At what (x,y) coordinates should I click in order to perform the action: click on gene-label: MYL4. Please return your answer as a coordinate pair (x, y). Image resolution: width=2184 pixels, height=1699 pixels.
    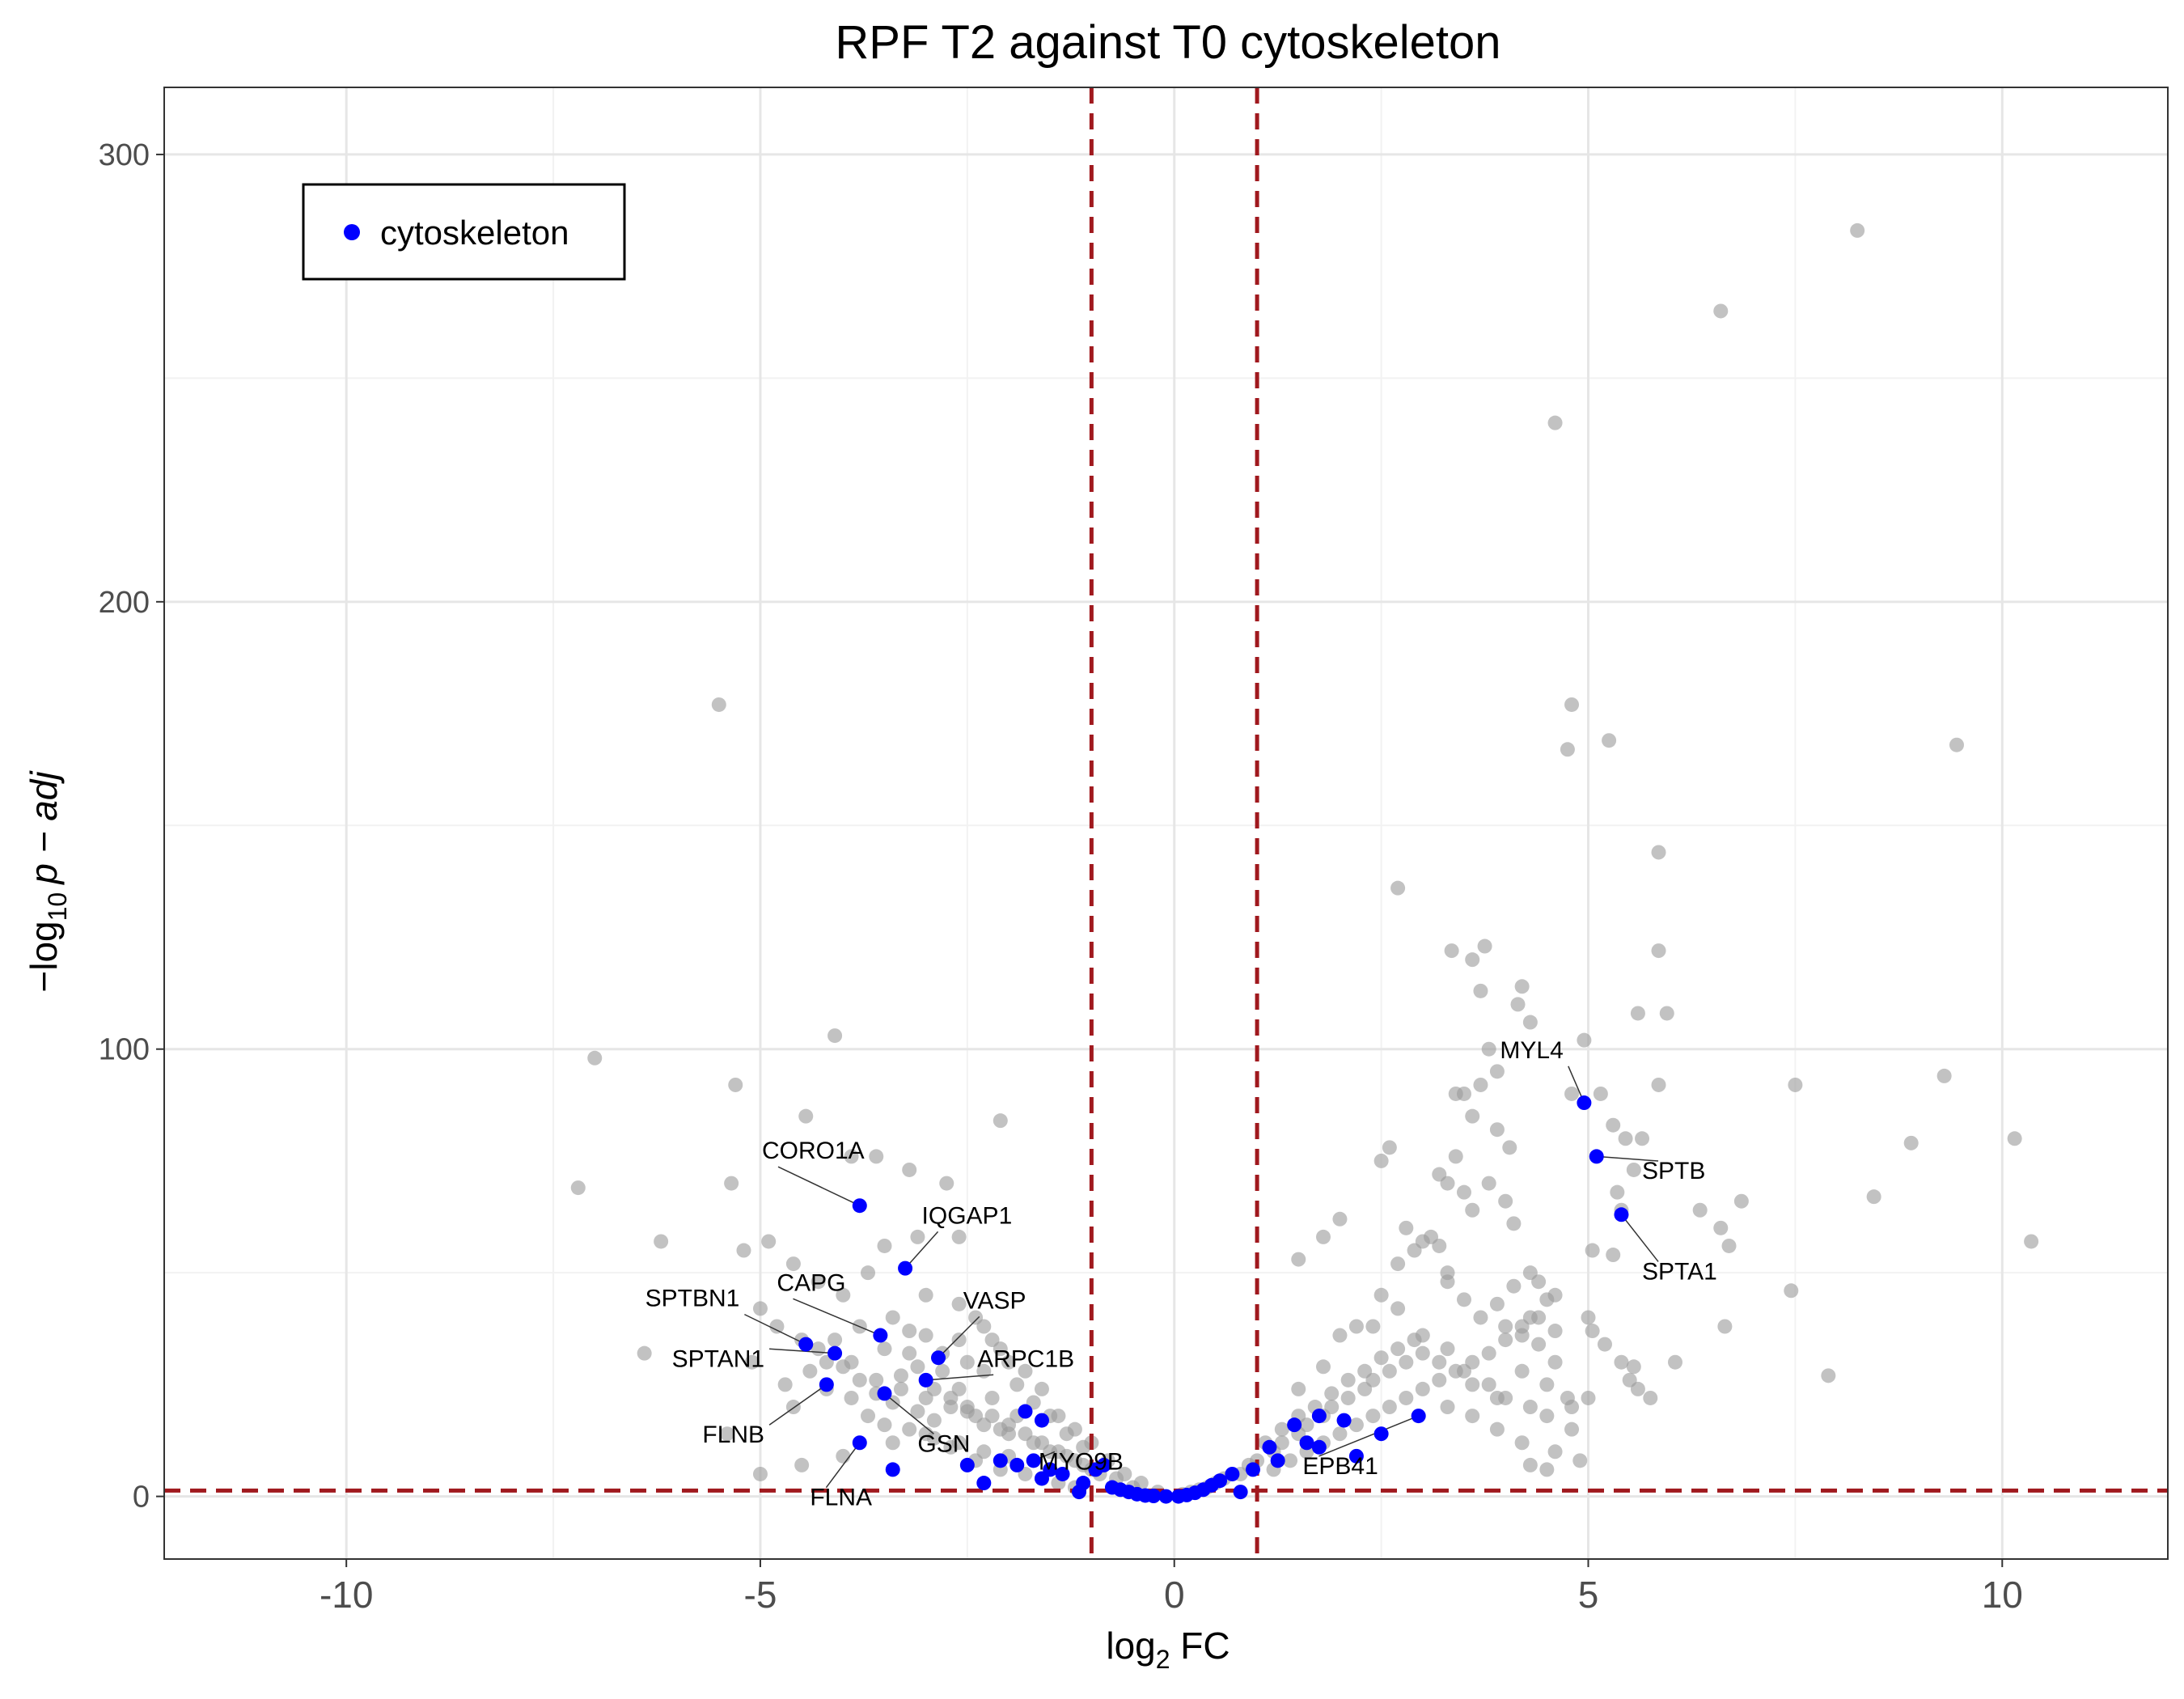
    Looking at the image, I should click on (1531, 1050).